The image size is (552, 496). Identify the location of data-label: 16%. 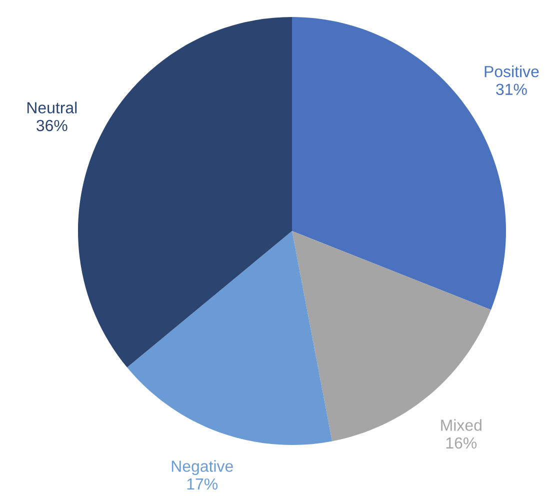
(461, 443).